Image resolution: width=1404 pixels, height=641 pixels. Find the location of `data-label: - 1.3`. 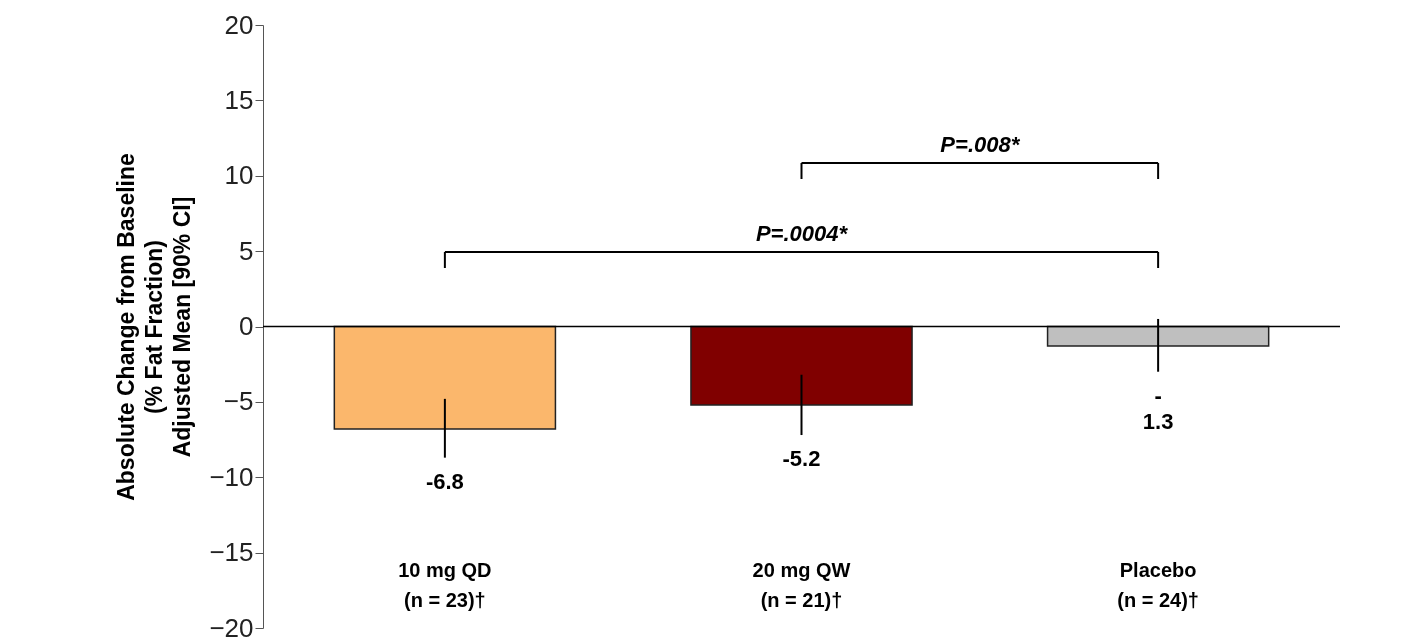

data-label: - 1.3 is located at coordinates (1158, 408).